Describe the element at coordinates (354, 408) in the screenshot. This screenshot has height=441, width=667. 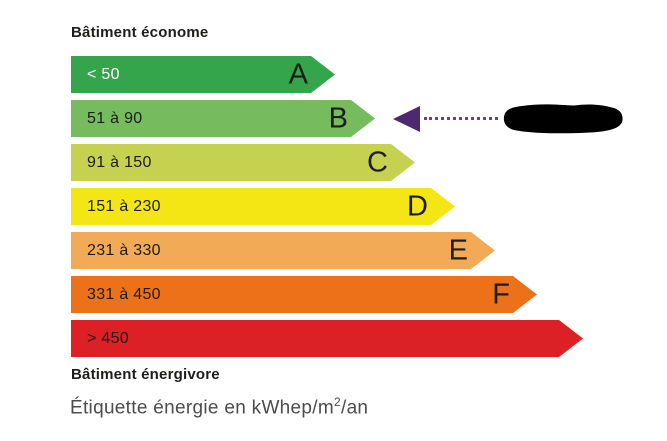
I see `caption-suffix: /an` at that location.